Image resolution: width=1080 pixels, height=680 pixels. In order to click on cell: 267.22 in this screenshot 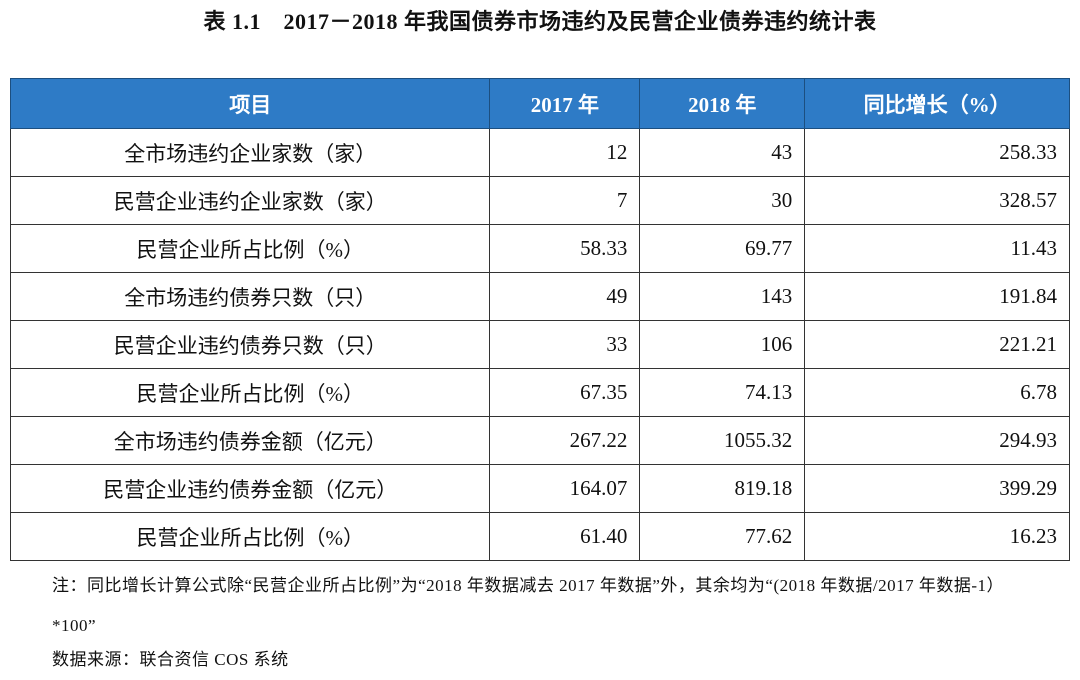, I will do `click(565, 440)`.